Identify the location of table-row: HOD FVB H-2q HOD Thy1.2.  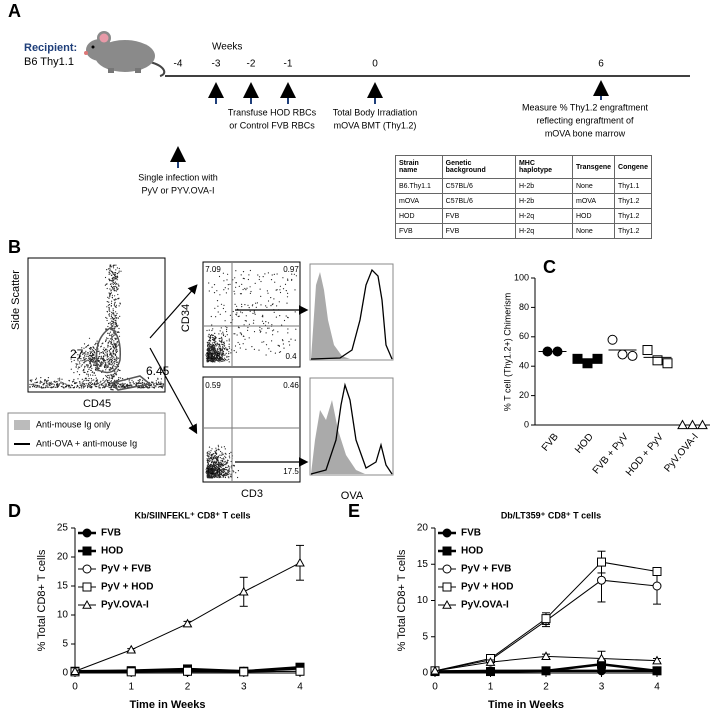
(523, 216).